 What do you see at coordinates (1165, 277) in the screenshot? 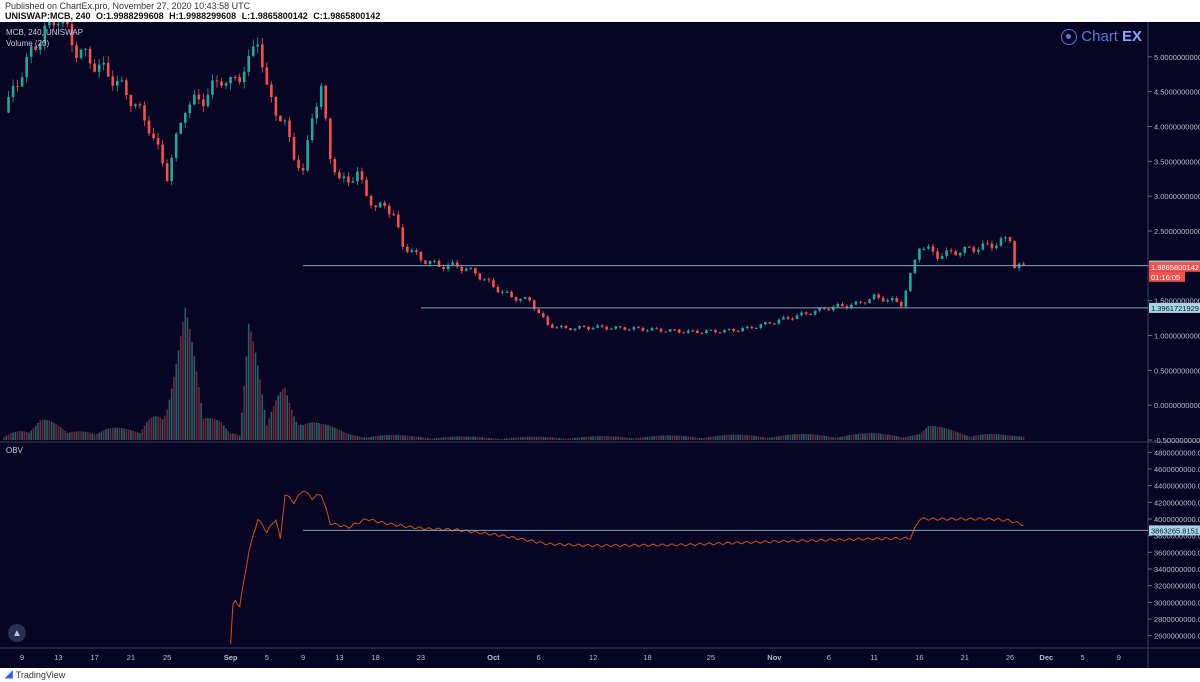
I see `countdown-label: 01:16:05` at bounding box center [1165, 277].